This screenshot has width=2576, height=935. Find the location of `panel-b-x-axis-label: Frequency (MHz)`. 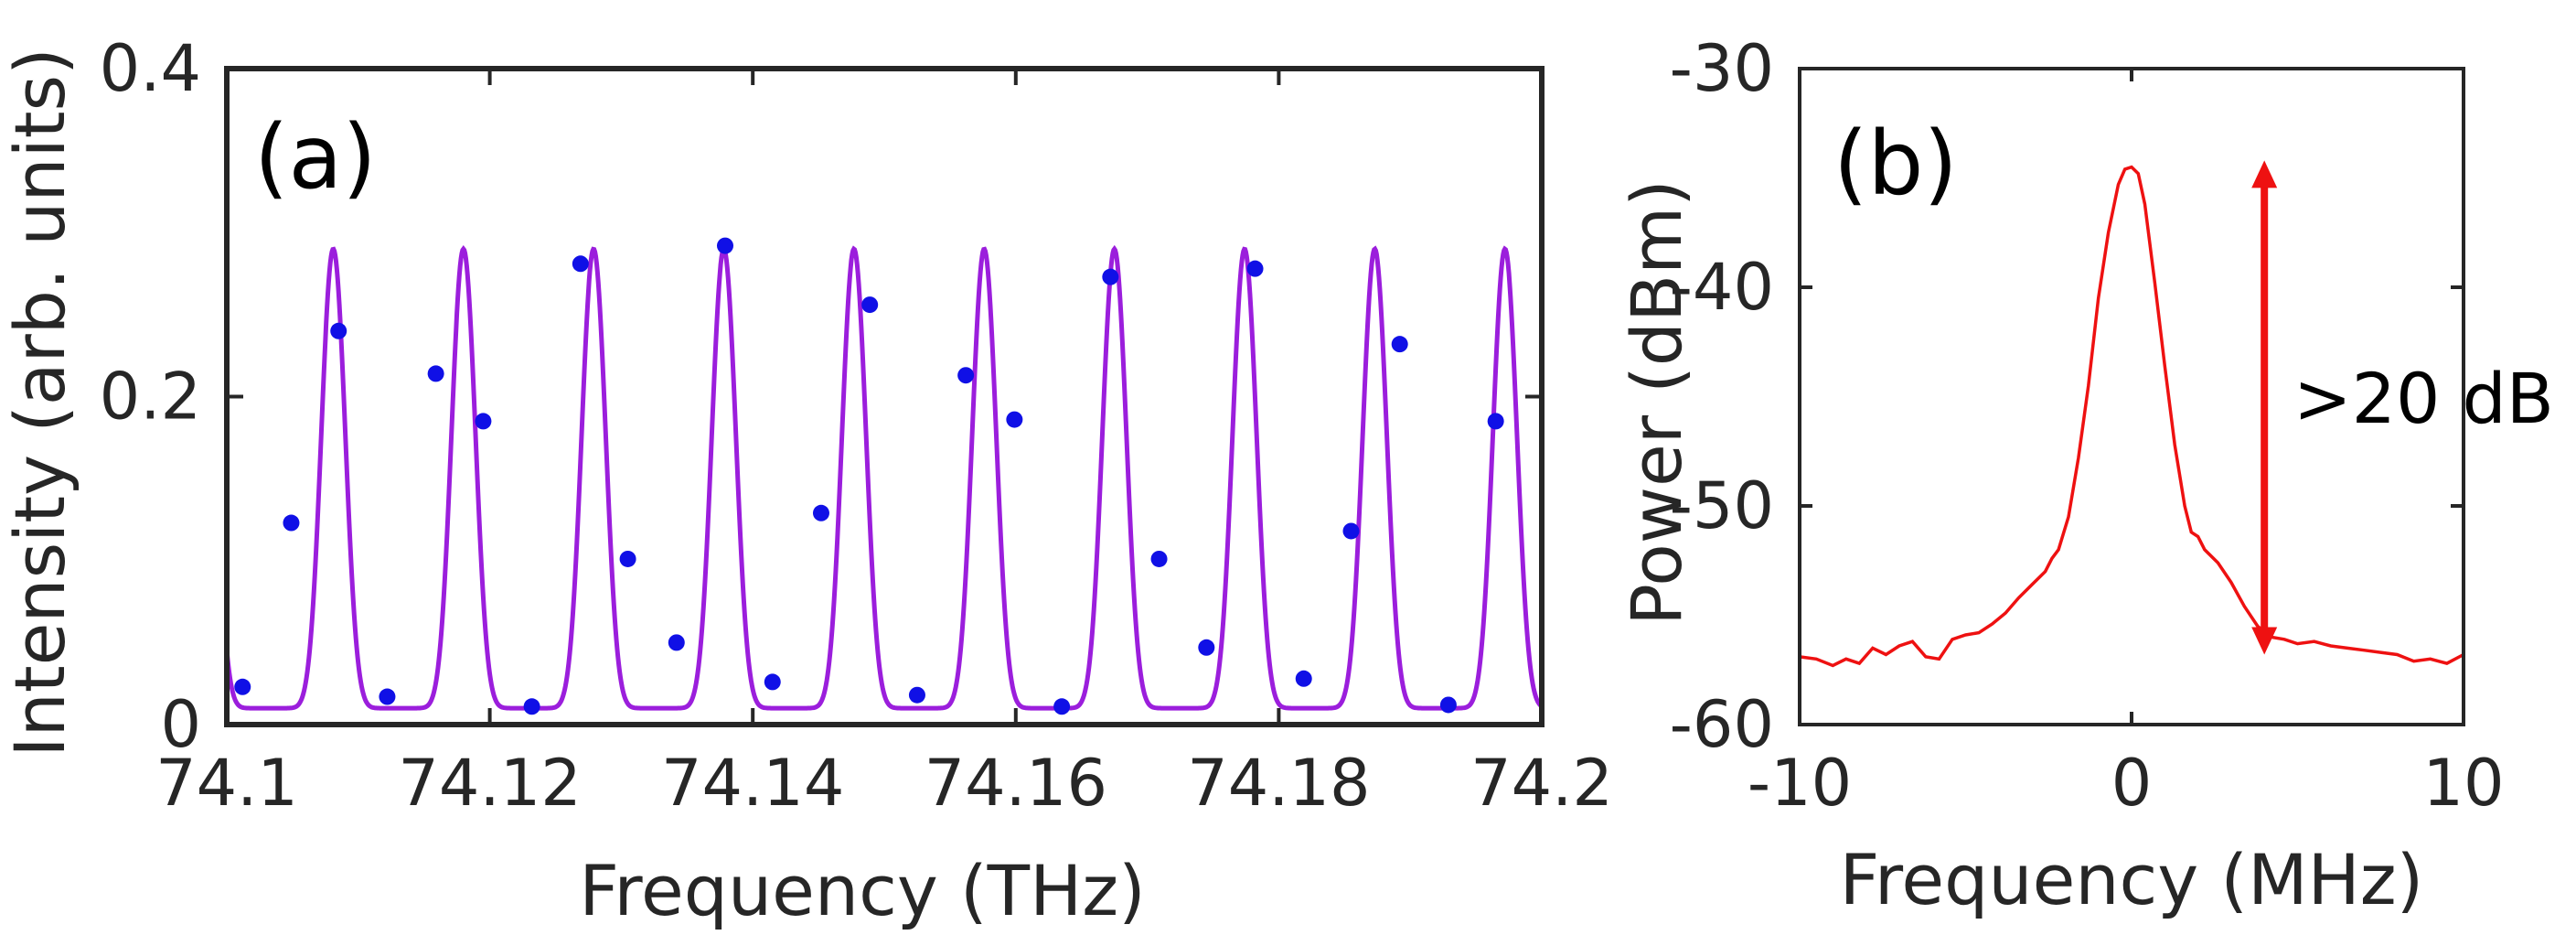

panel-b-x-axis-label: Frequency (MHz) is located at coordinates (2132, 879).